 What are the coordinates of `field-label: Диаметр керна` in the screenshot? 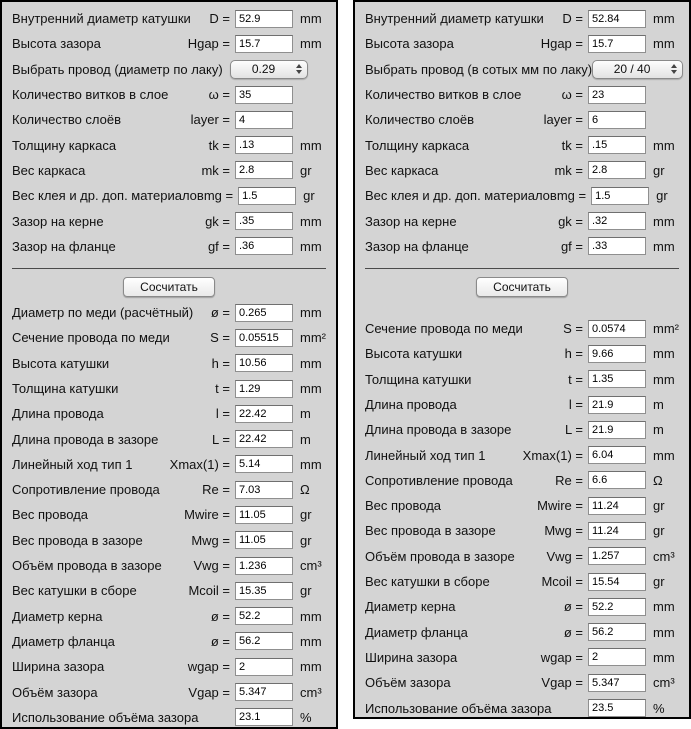 It's located at (57, 616).